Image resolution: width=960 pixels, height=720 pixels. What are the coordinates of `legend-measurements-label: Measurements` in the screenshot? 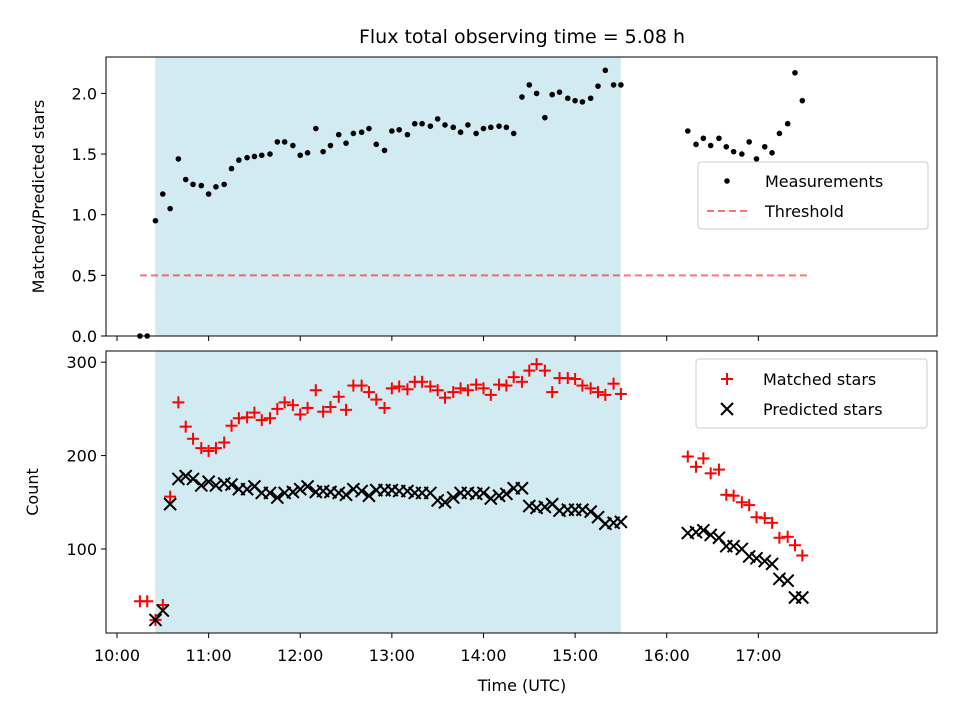 It's located at (824, 181).